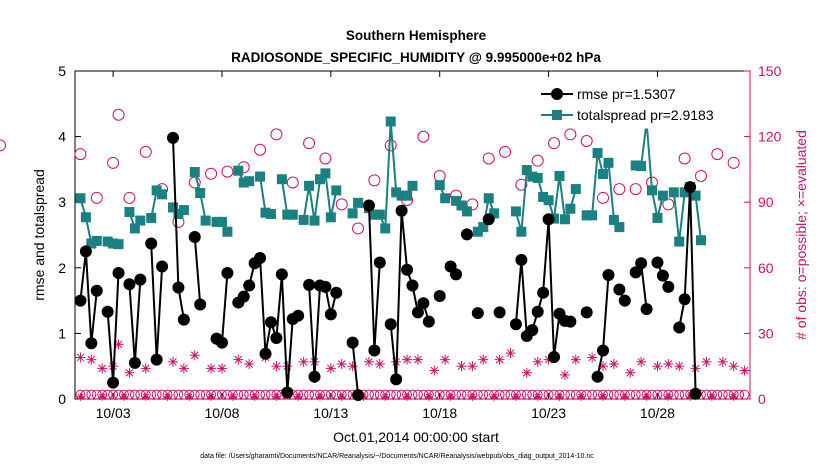  I want to click on y-tick-label: 5, so click(62, 71).